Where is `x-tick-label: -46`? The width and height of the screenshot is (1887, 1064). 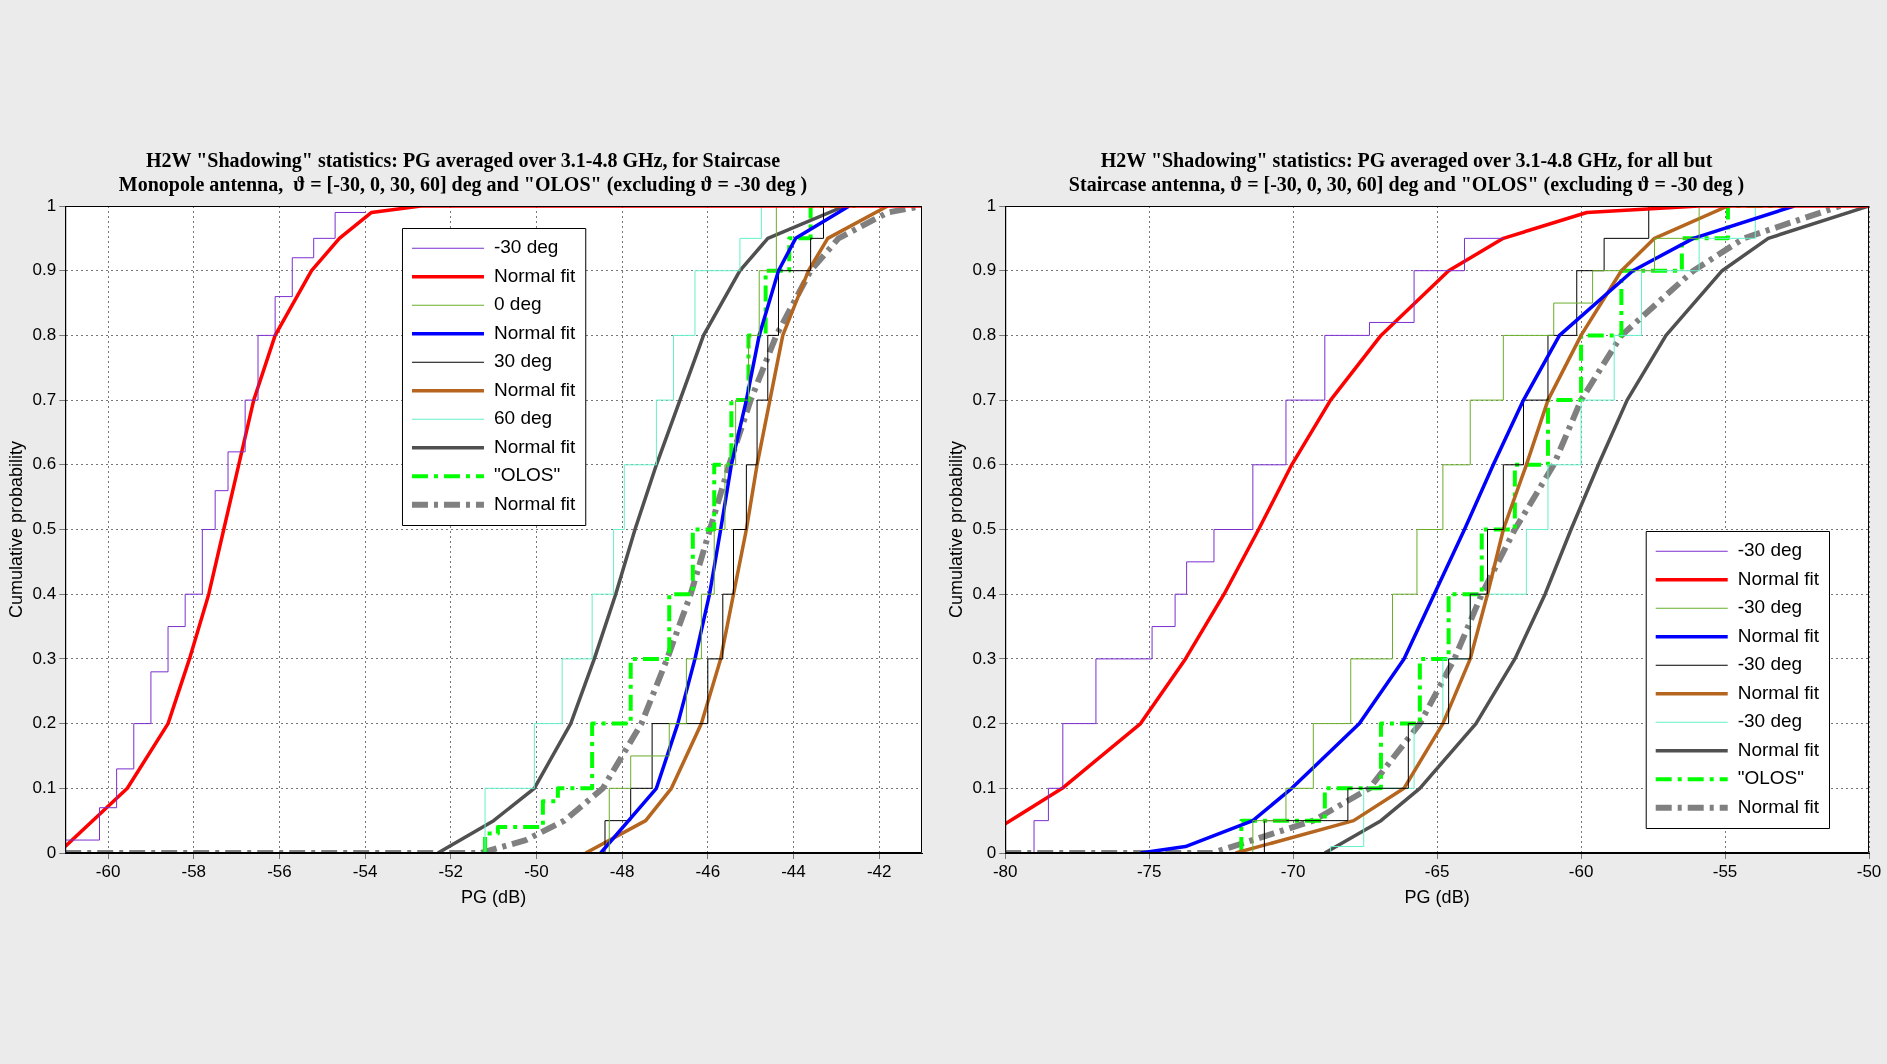
x-tick-label: -46 is located at coordinates (708, 871).